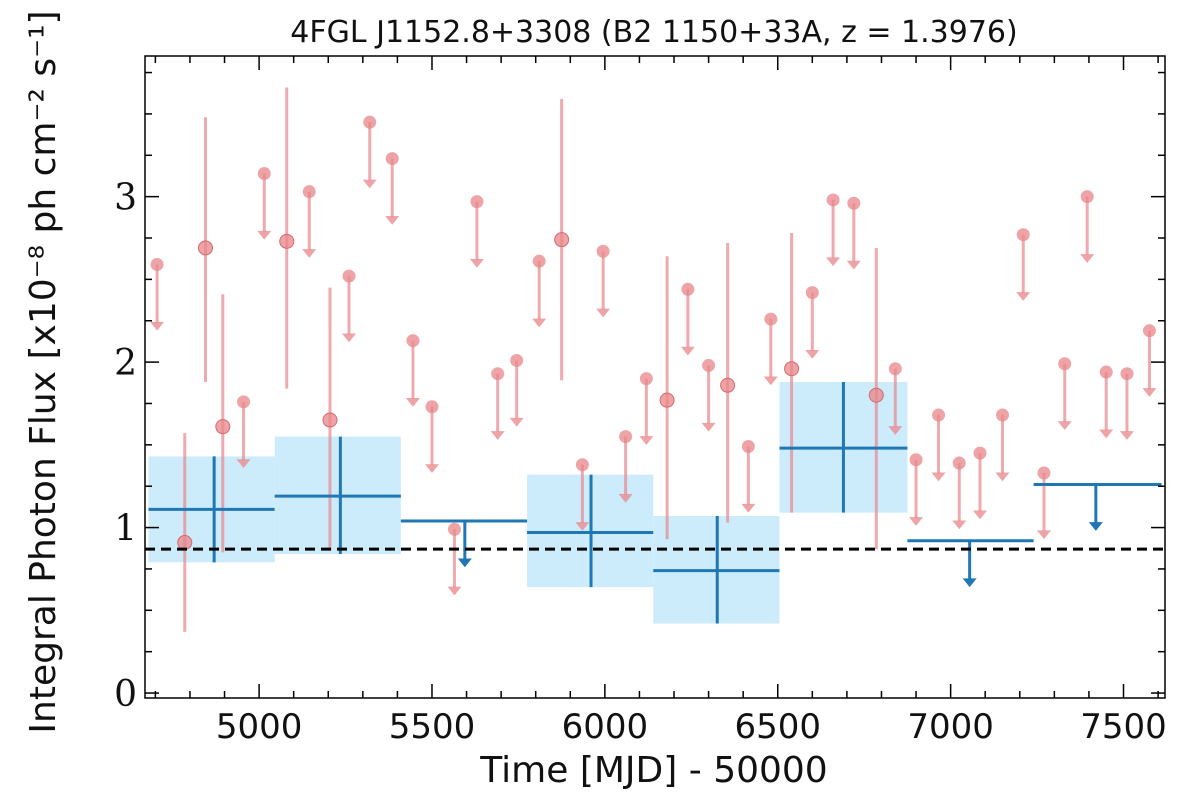 The width and height of the screenshot is (1200, 800). What do you see at coordinates (125, 363) in the screenshot?
I see `y-tick-label: 2` at bounding box center [125, 363].